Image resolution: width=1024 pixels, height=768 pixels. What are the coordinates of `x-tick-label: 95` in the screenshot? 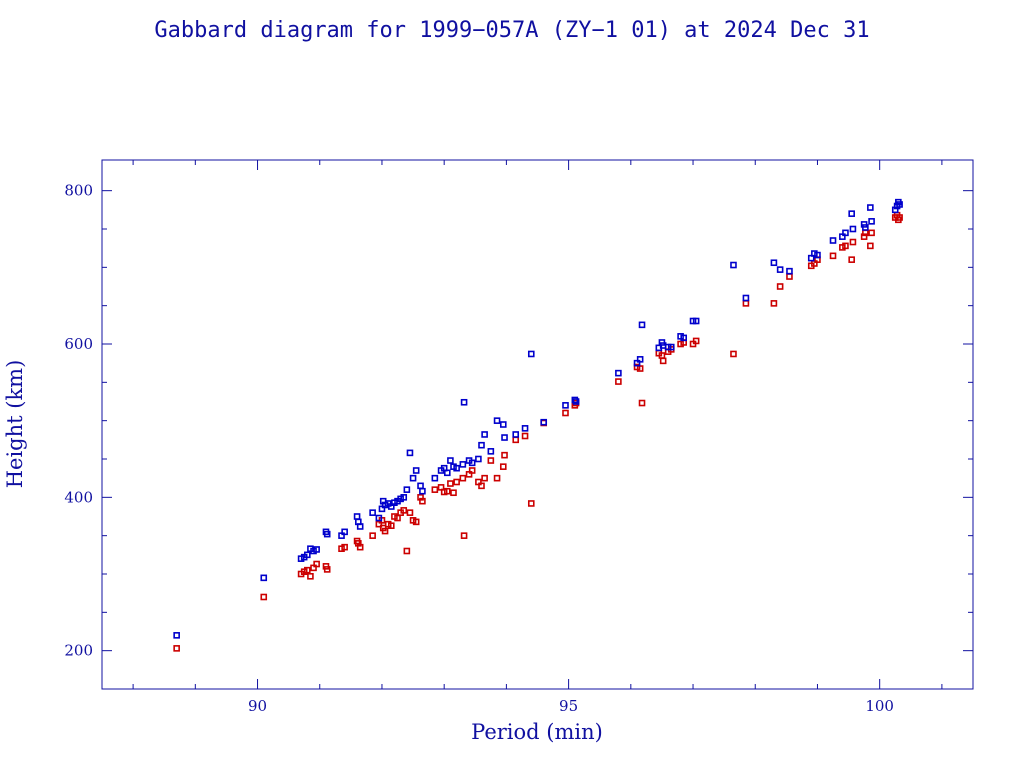 It's located at (568, 706).